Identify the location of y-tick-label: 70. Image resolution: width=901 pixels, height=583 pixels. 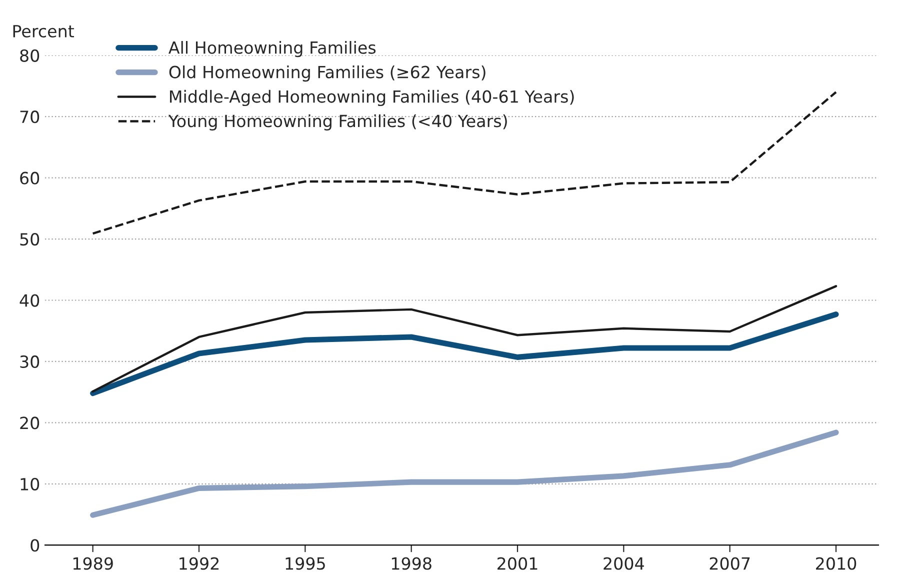
(30, 117).